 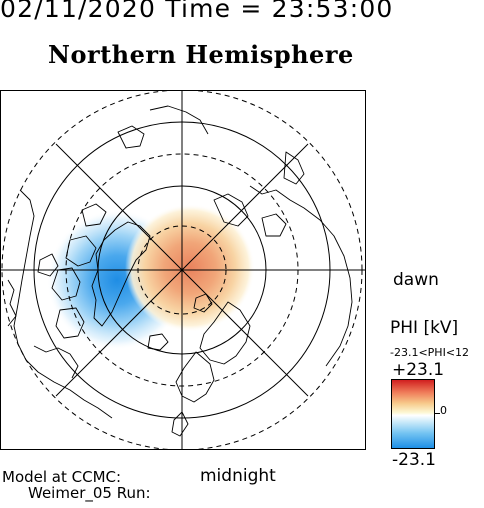 I want to click on run-label: Weimer_05 Run:, so click(x=89, y=493).